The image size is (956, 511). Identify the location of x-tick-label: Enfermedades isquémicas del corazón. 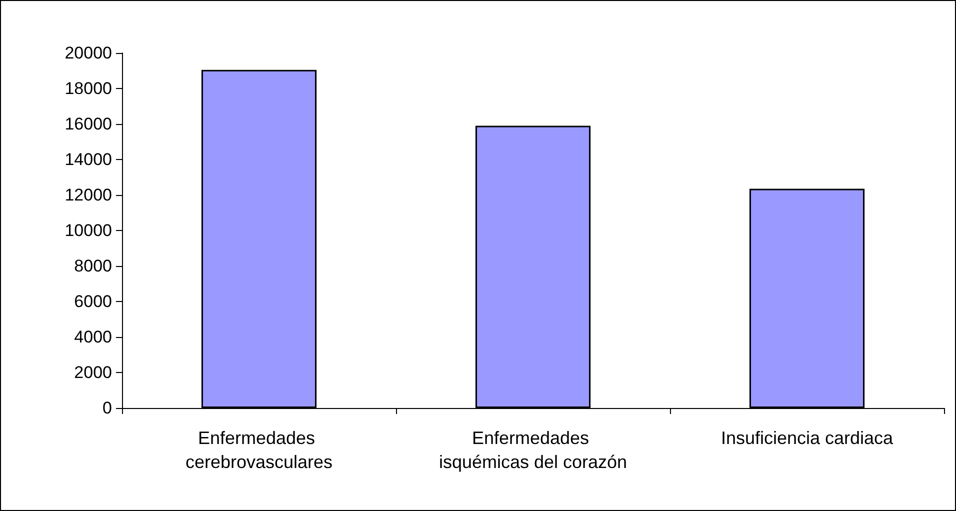
(533, 450).